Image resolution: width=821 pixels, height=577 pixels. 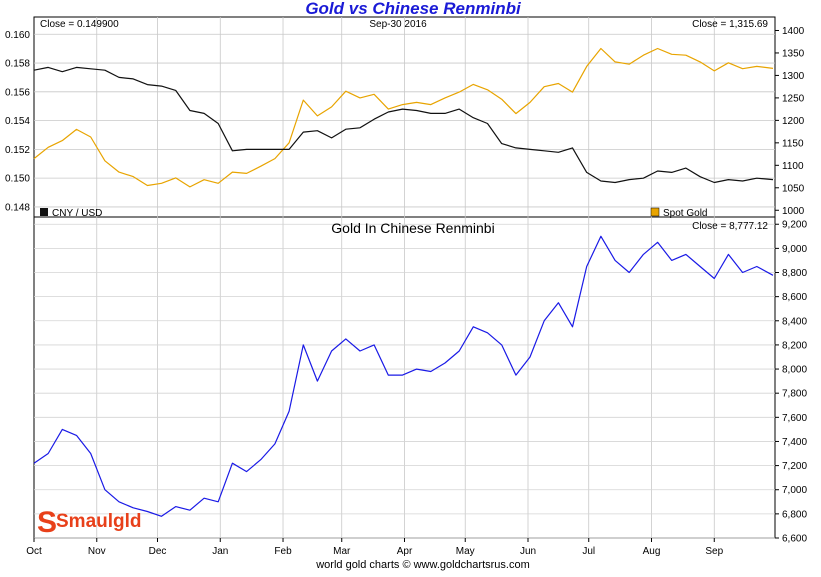 What do you see at coordinates (17, 121) in the screenshot?
I see `y-left-tick-label: 0.154` at bounding box center [17, 121].